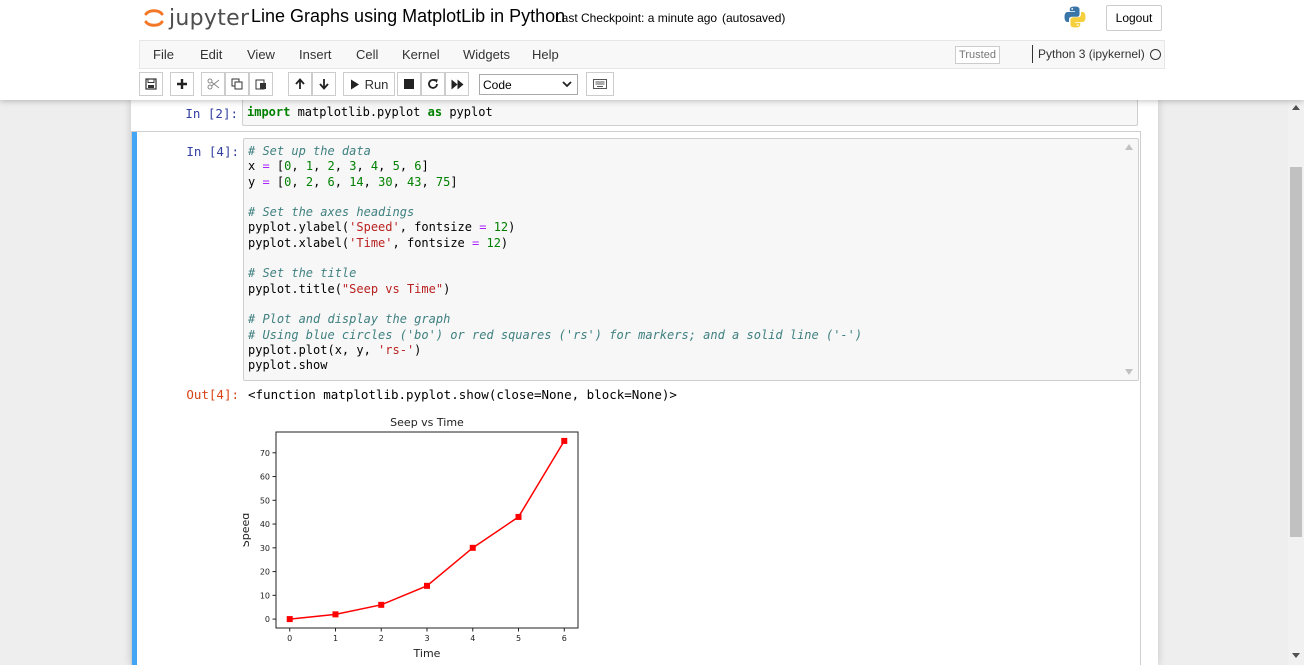 This screenshot has height=665, width=1304. What do you see at coordinates (545, 54) in the screenshot?
I see `menu-help: Help` at bounding box center [545, 54].